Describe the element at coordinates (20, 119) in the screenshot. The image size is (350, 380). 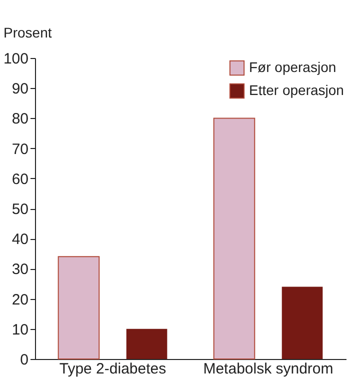
I see `y-tick-label: 80` at that location.